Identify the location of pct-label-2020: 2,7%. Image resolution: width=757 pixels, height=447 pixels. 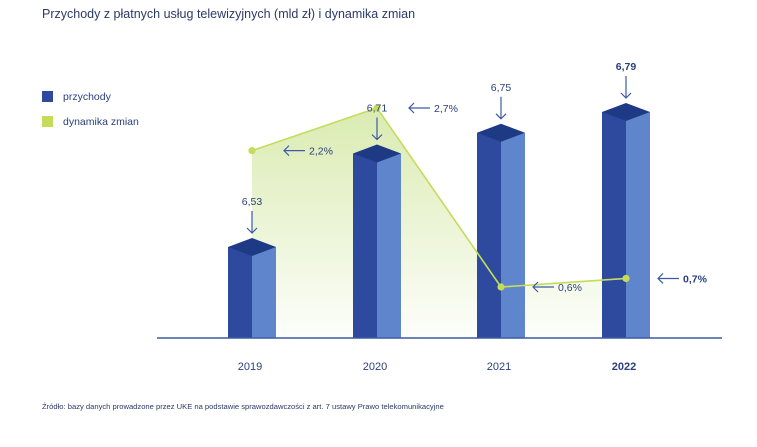
(446, 109).